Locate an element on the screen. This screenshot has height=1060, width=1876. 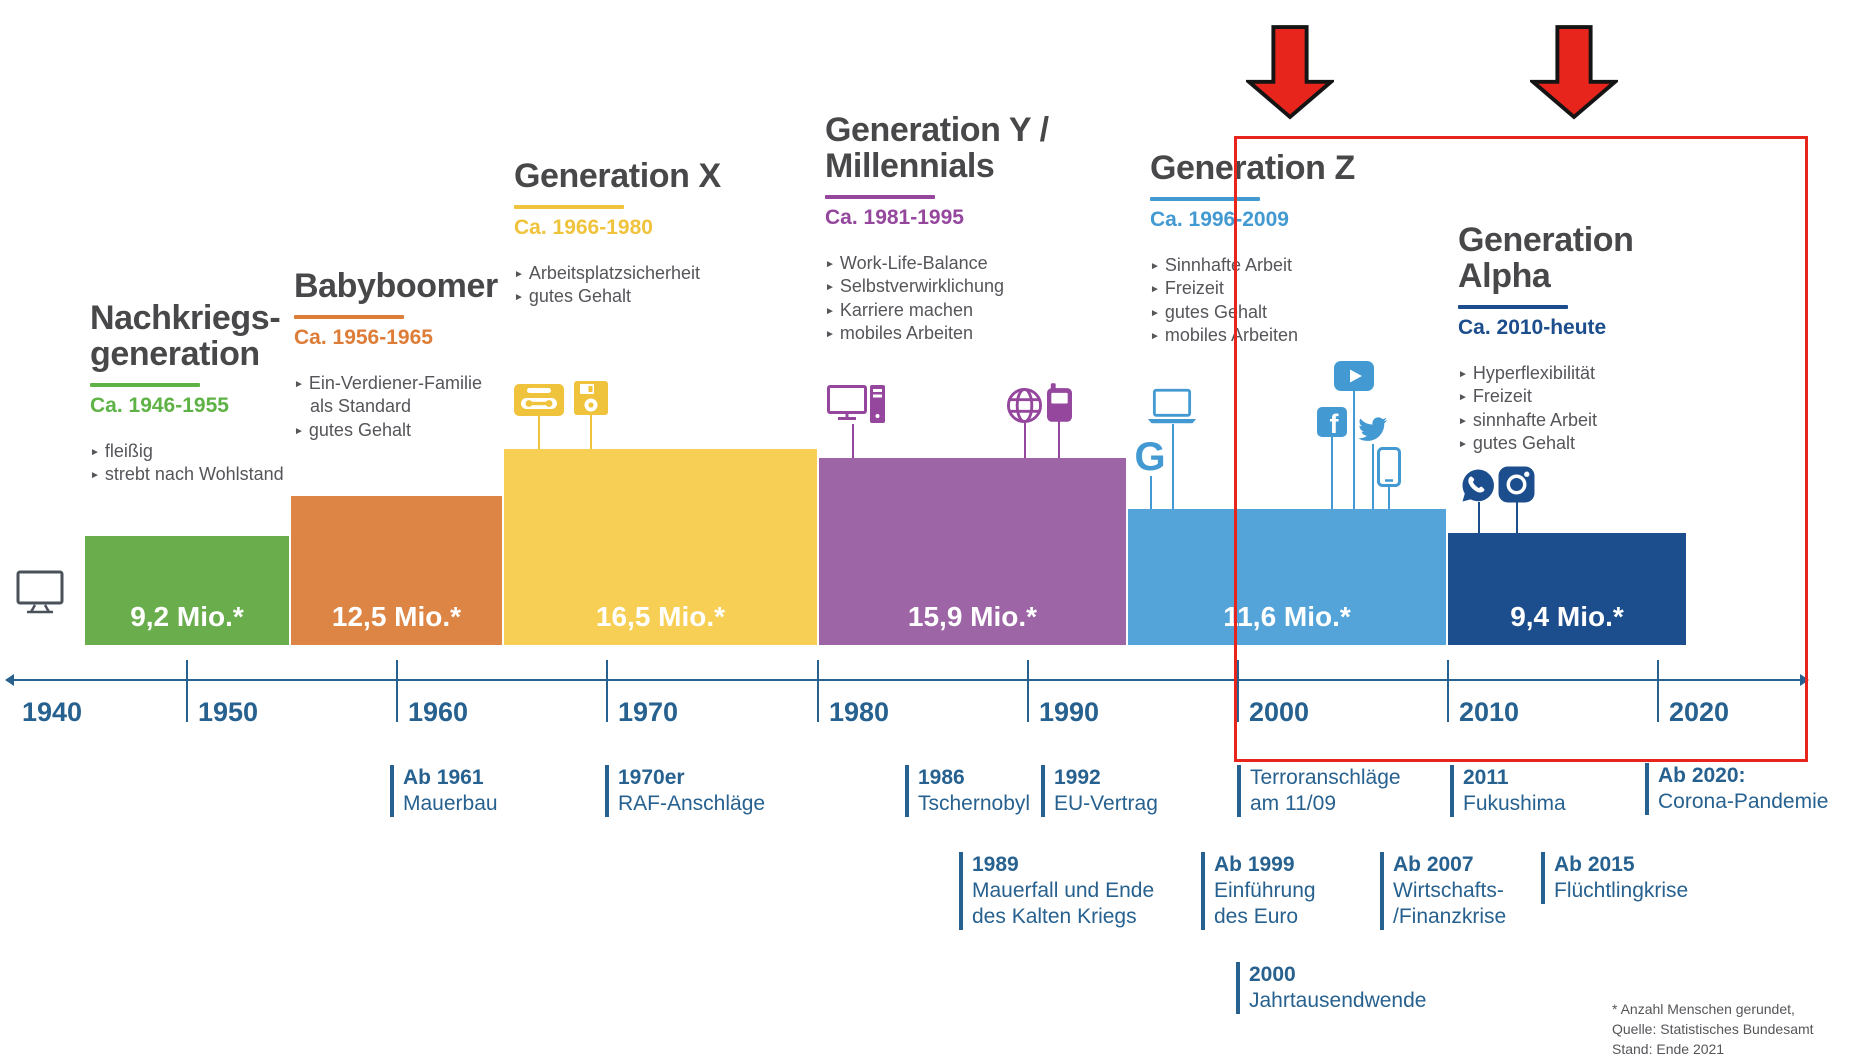
event-ab-2020-: Ab 2020: Corona-Pandemie is located at coordinates (1737, 789).